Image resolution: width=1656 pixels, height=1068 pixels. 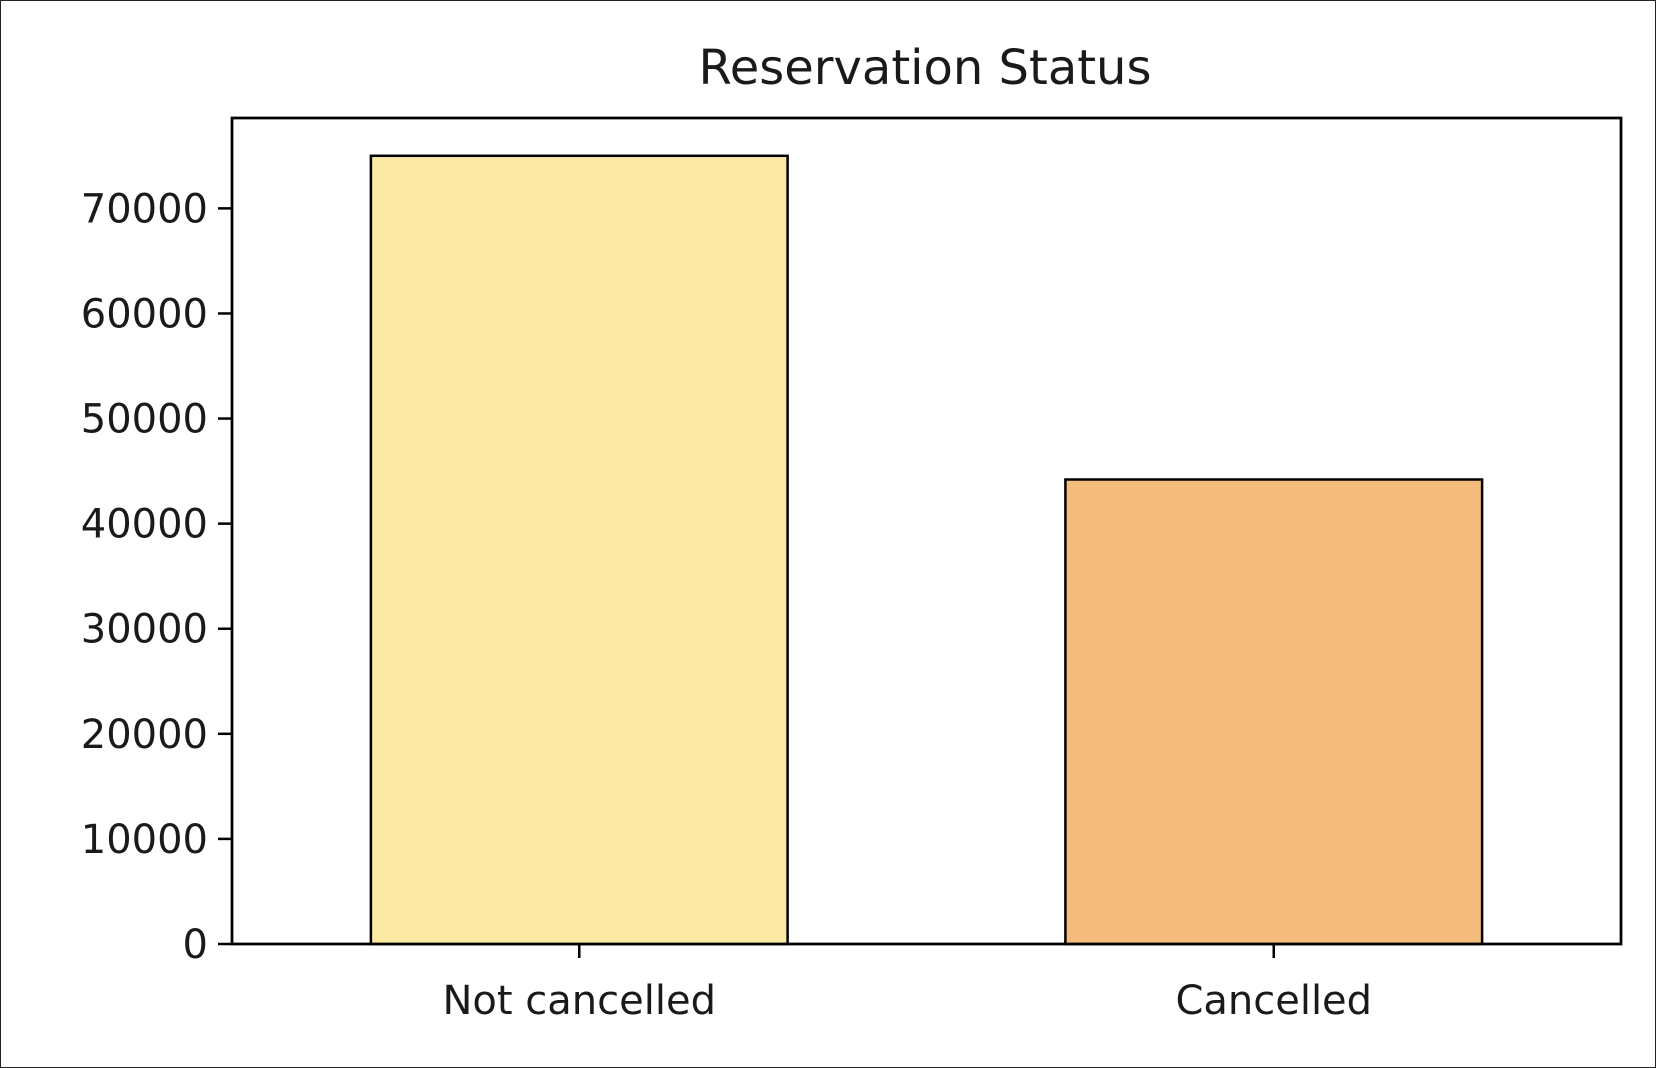 I want to click on x-tick-label: Cancelled, so click(x=1273, y=1001).